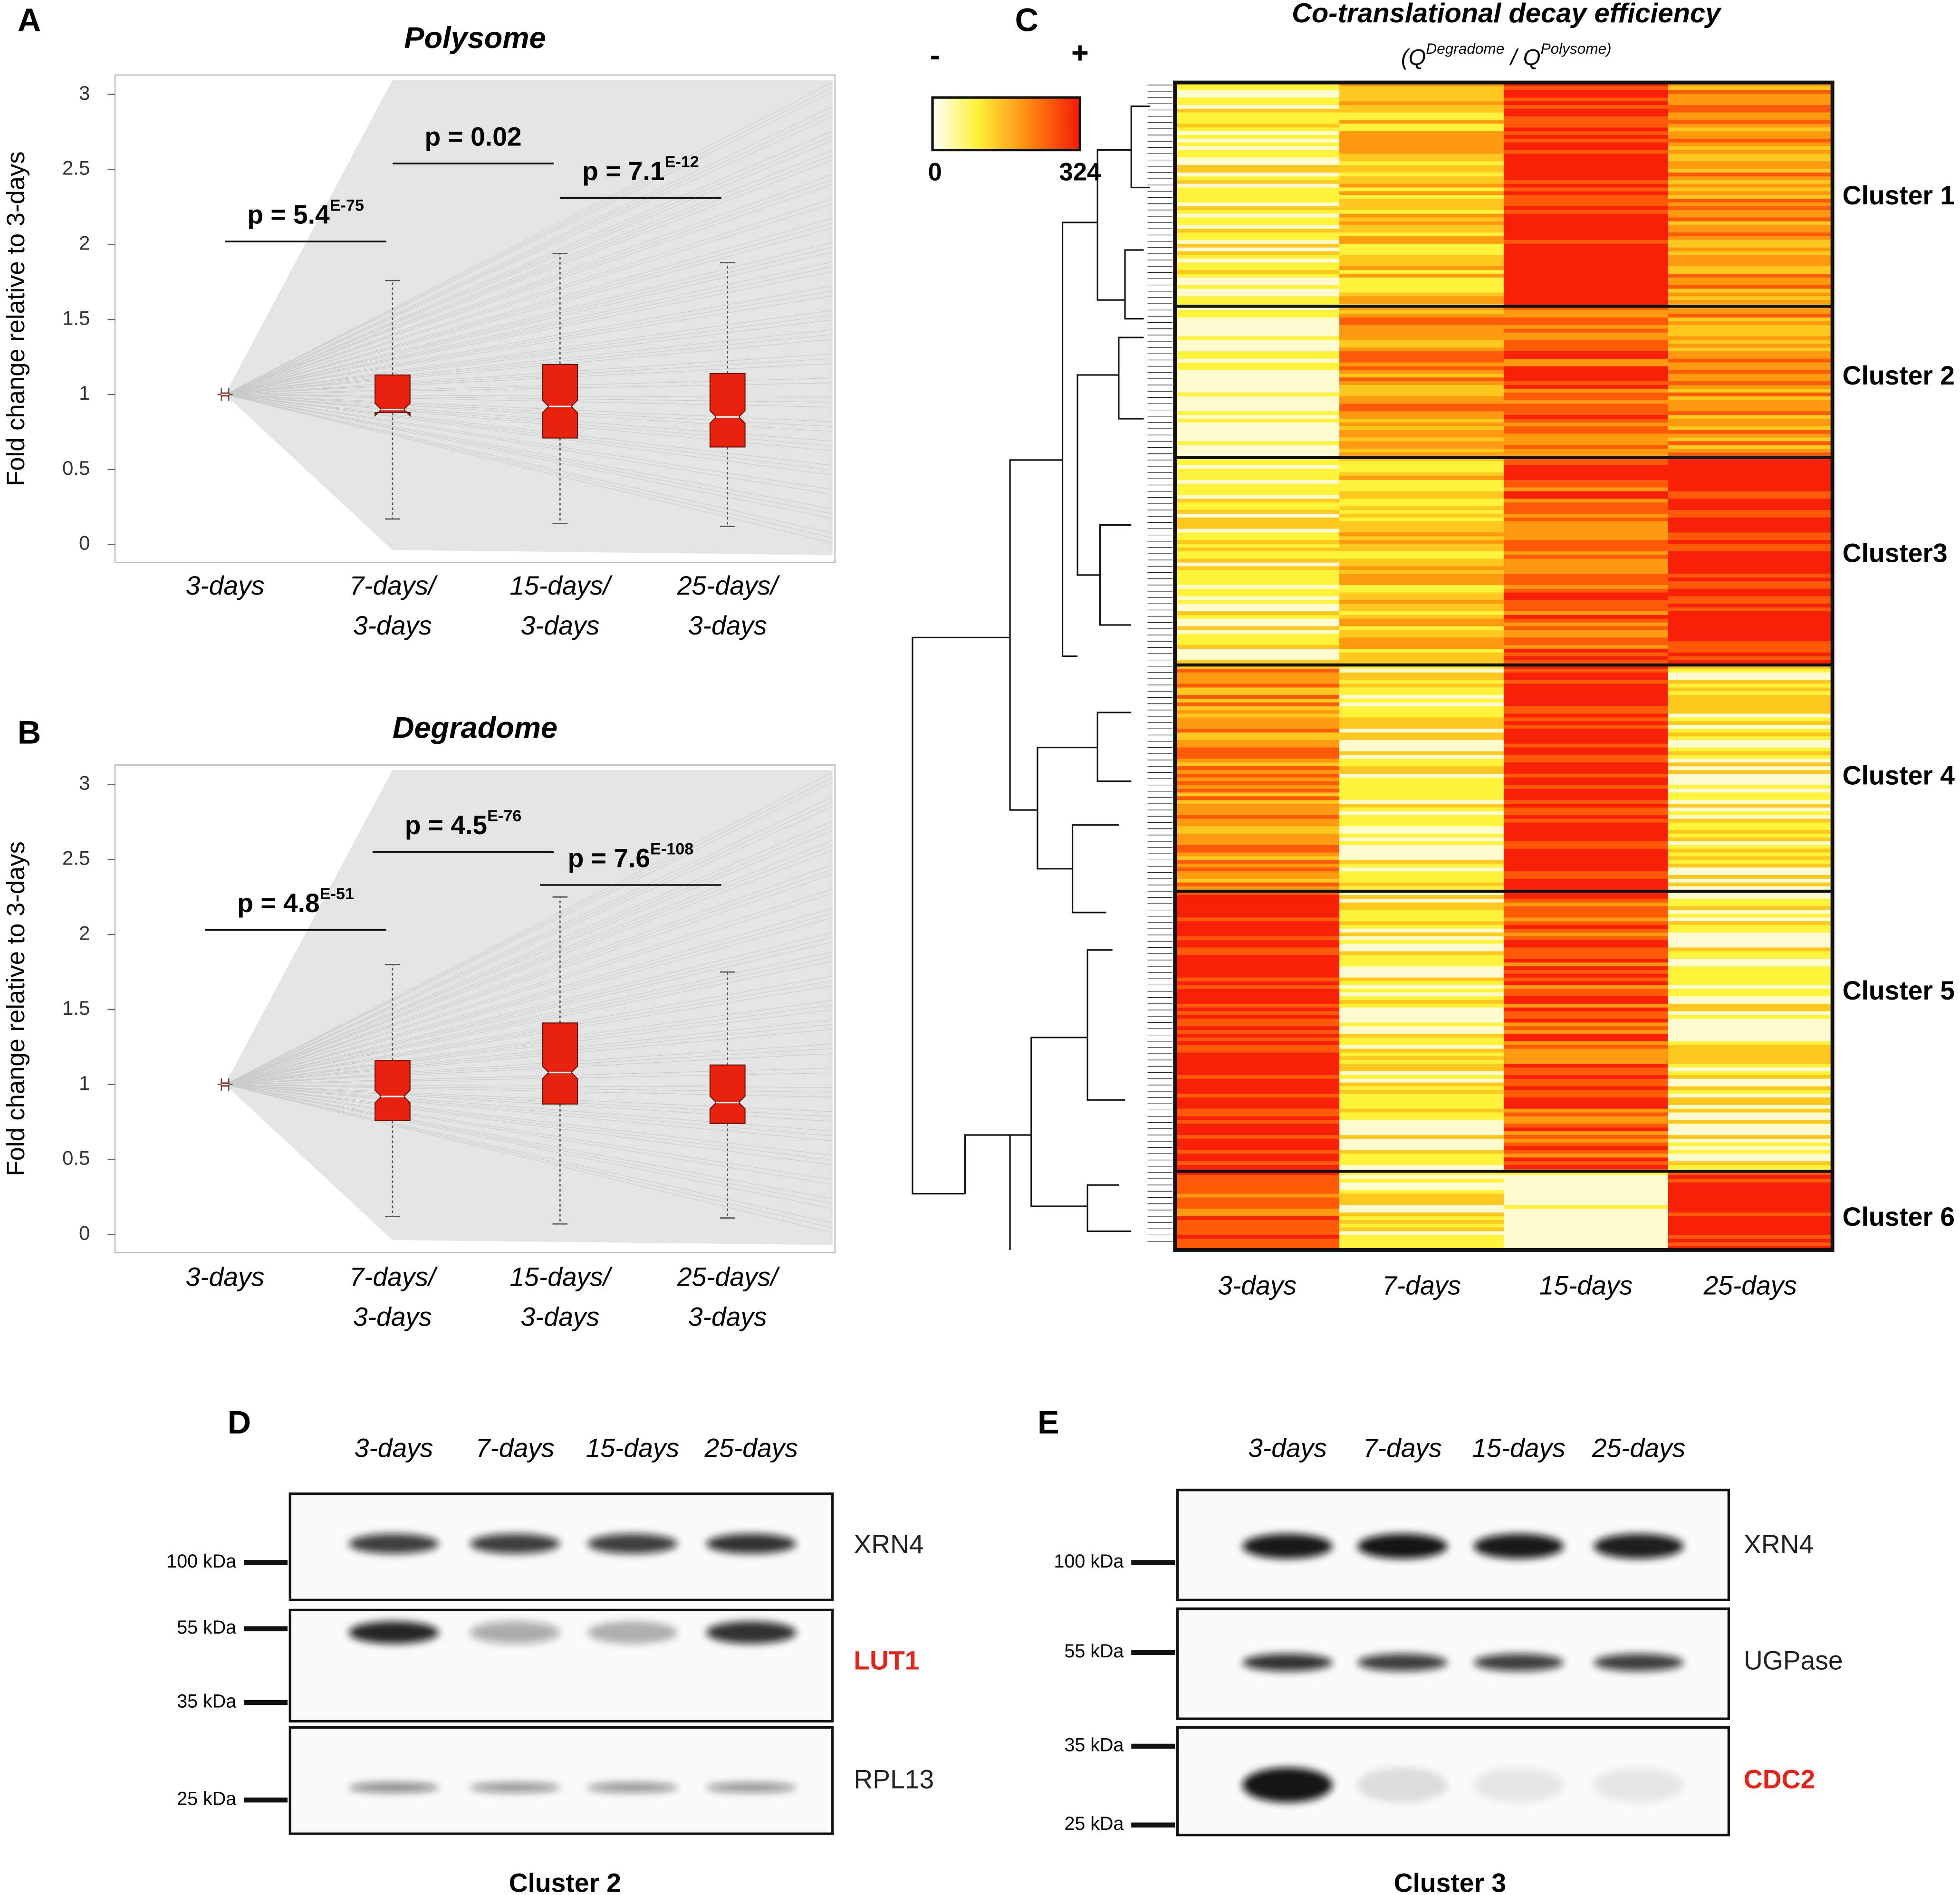  What do you see at coordinates (1413, 58) in the screenshot?
I see `subtitle-part: (Q` at bounding box center [1413, 58].